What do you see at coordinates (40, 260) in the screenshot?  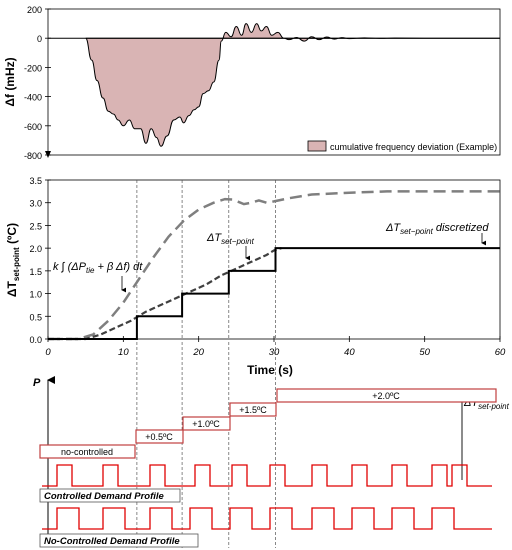 I see `setpoint-y-ticks: 0.0 0.5 1.0 1.5 2.0 2.5 3.0 3.5` at bounding box center [40, 260].